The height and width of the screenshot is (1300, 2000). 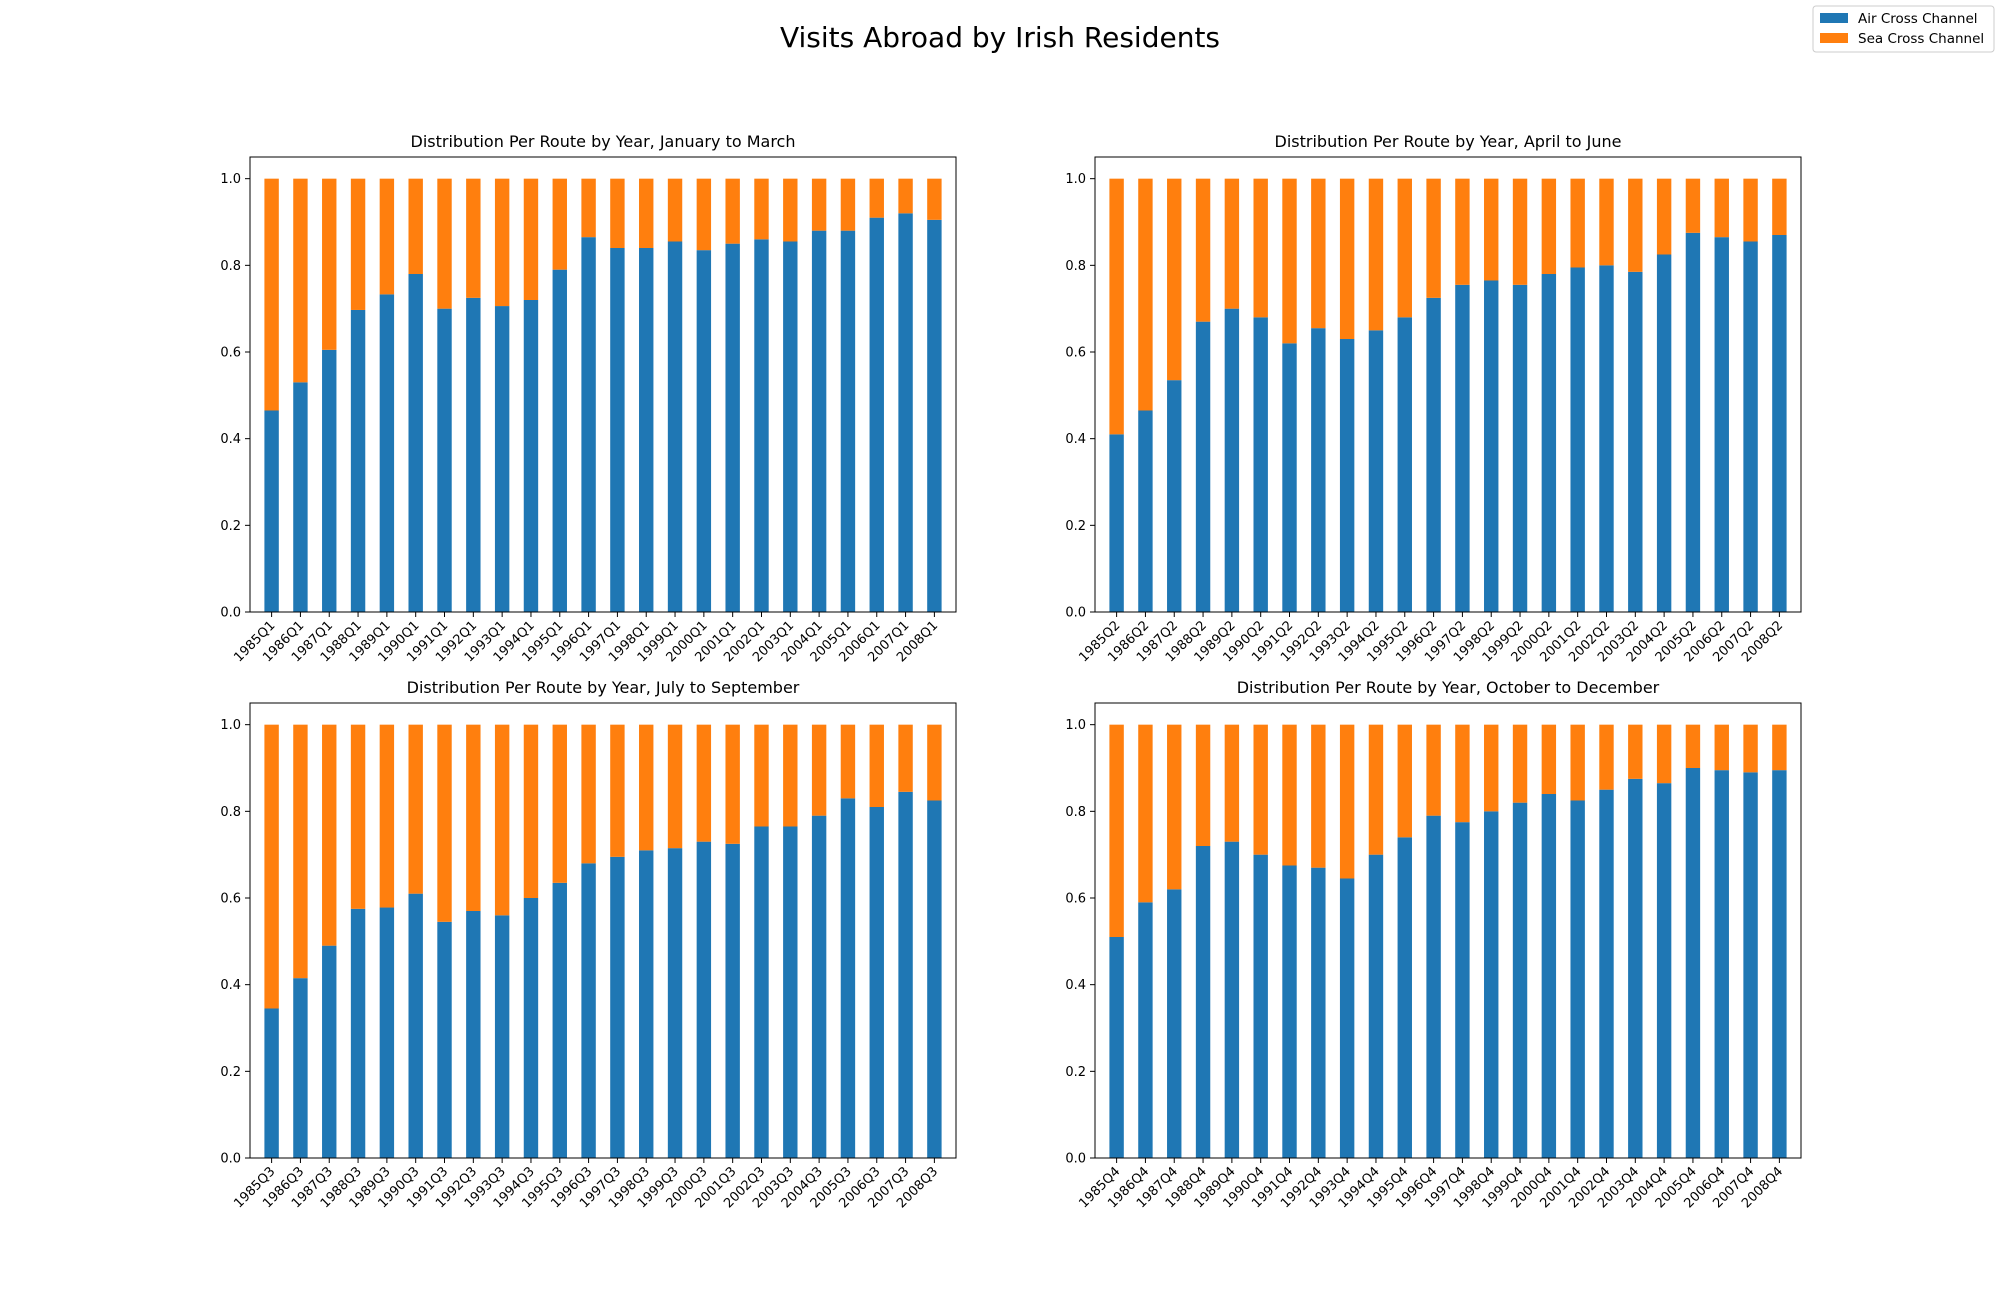 I want to click on bar-air-2006Q4, so click(x=1721, y=964).